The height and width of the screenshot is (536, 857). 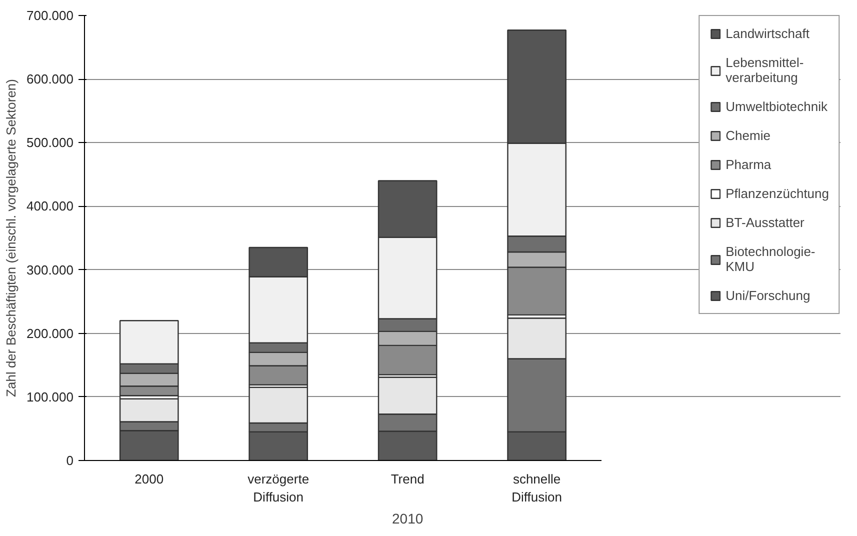 What do you see at coordinates (50, 79) in the screenshot?
I see `y-tick-label: 600.000` at bounding box center [50, 79].